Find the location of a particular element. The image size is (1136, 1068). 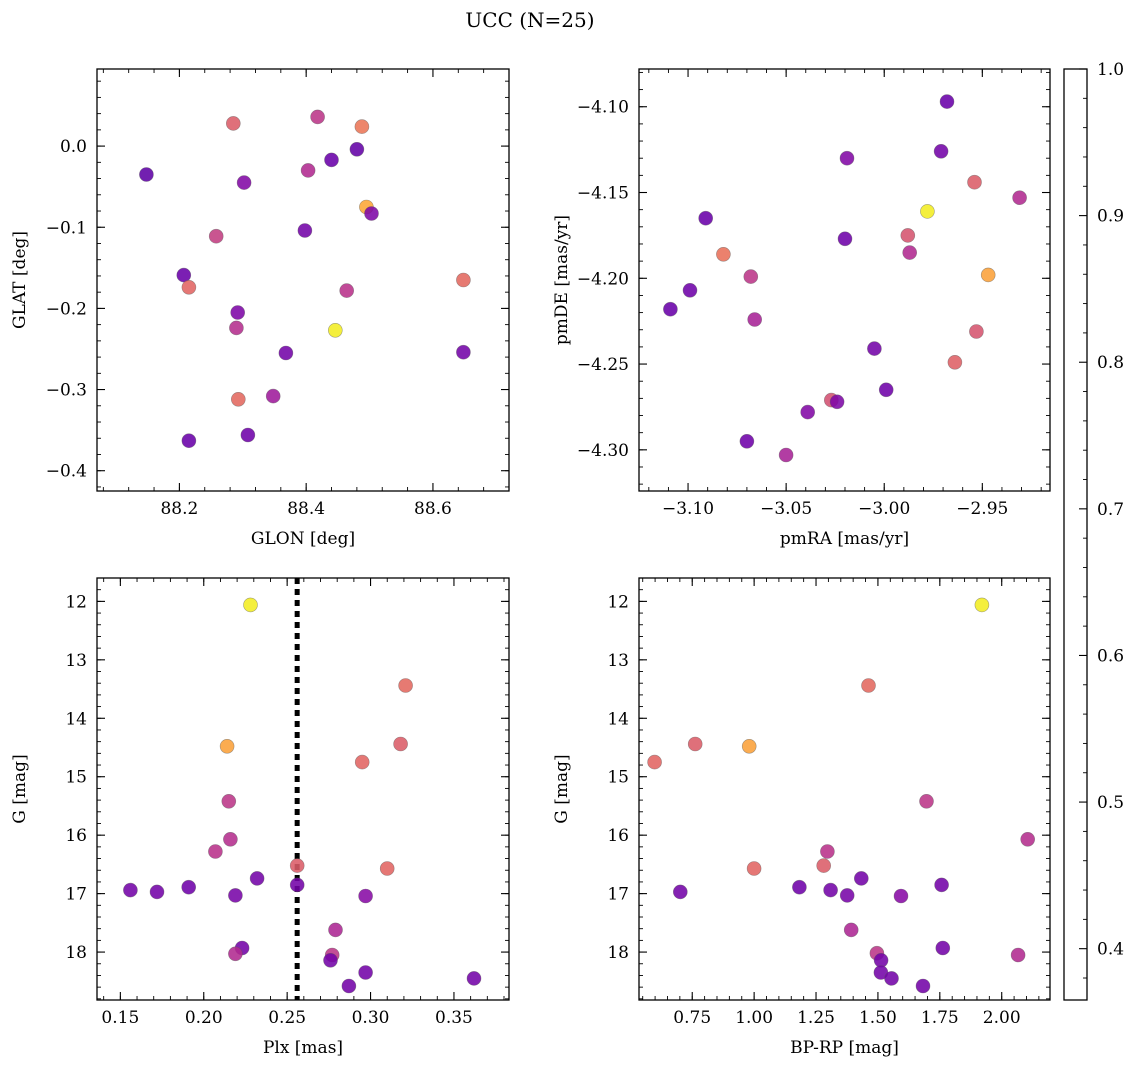

y-tick-label: 17 is located at coordinates (76, 895).